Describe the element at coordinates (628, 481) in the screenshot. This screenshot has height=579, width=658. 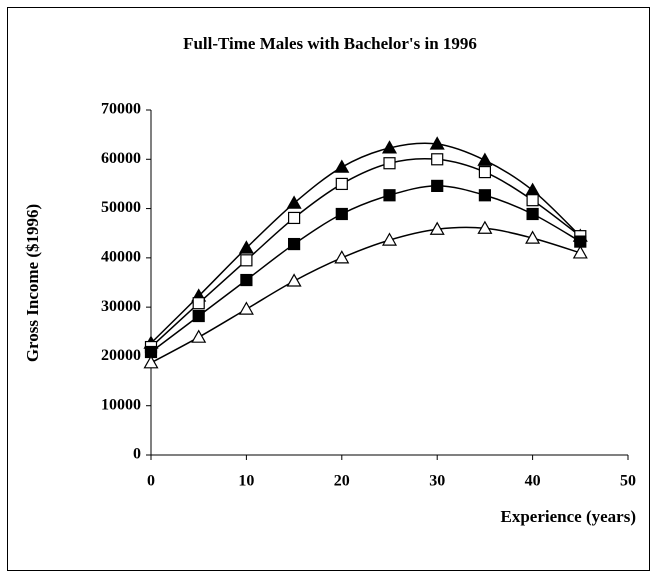
I see `x-tick-label: 50` at that location.